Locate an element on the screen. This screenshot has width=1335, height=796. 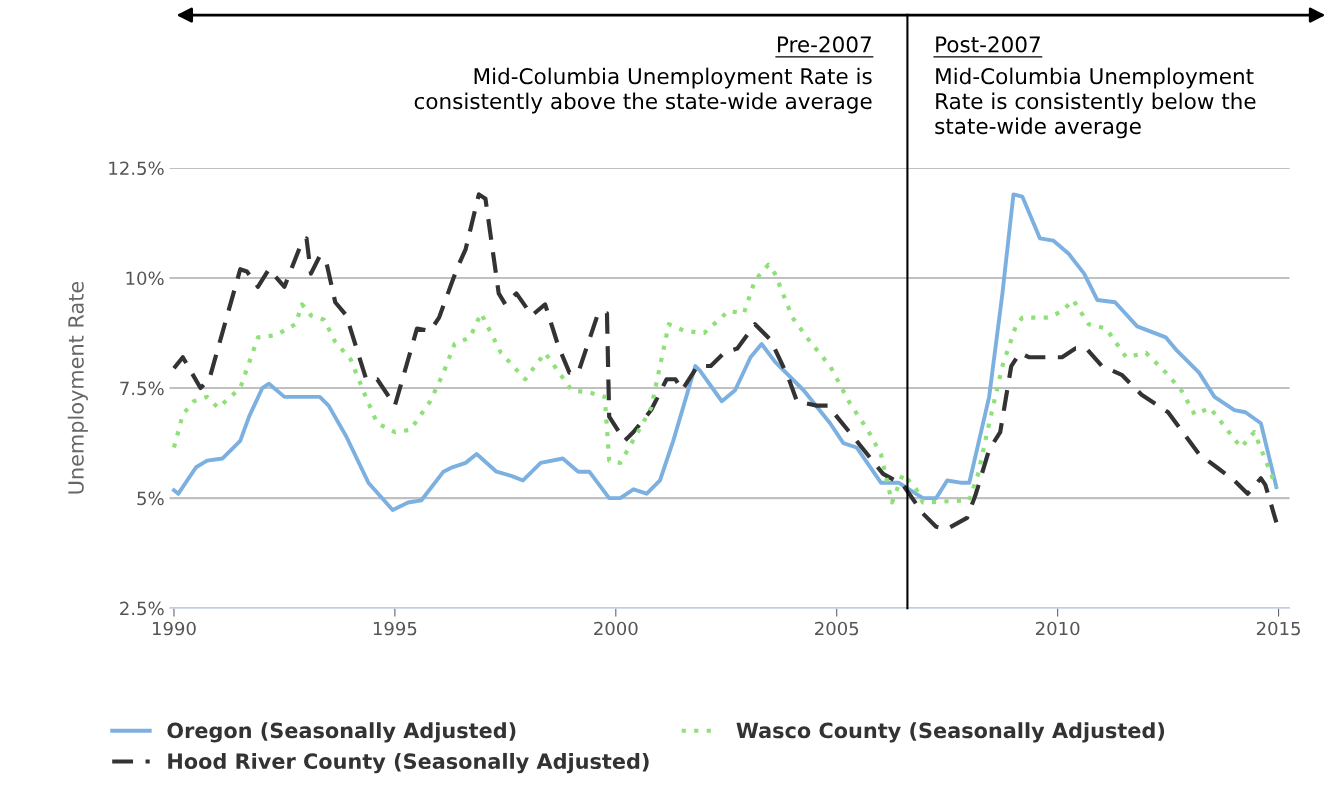
x-tick-label: 2010 is located at coordinates (1057, 628).